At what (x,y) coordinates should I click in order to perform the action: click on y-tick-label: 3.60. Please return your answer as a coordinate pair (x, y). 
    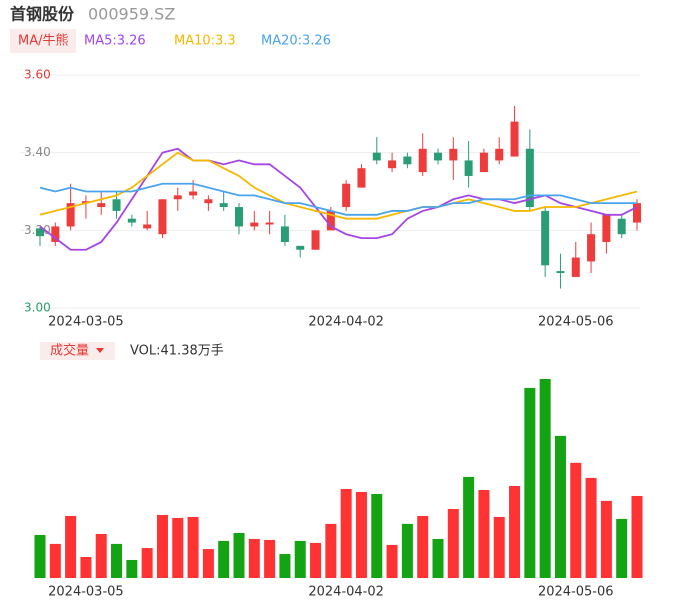
    Looking at the image, I should click on (37, 75).